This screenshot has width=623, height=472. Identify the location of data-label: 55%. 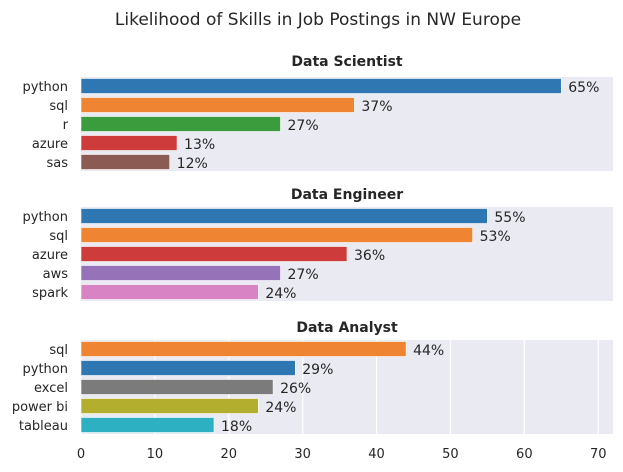
(509, 218).